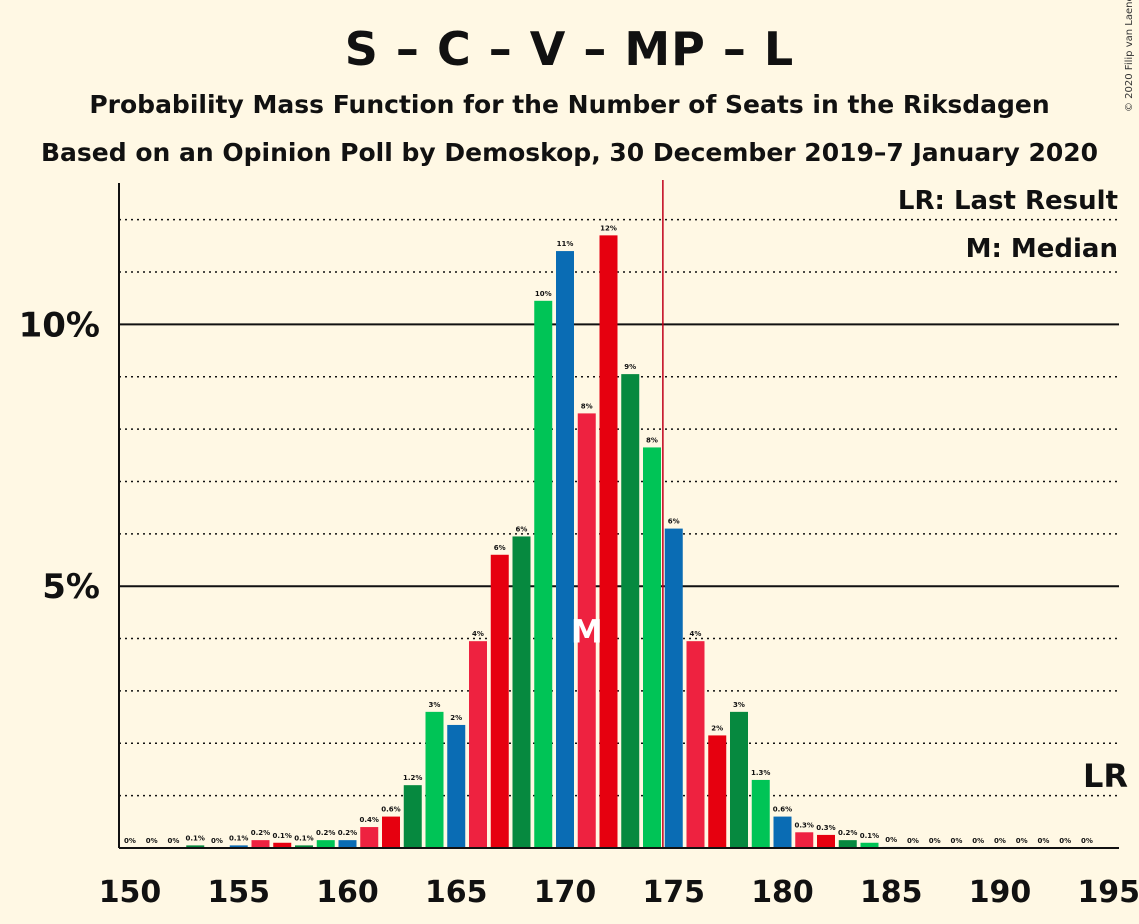 The height and width of the screenshot is (924, 1139). Describe the element at coordinates (760, 773) in the screenshot. I see `bar-label-179: 1.3%` at that location.